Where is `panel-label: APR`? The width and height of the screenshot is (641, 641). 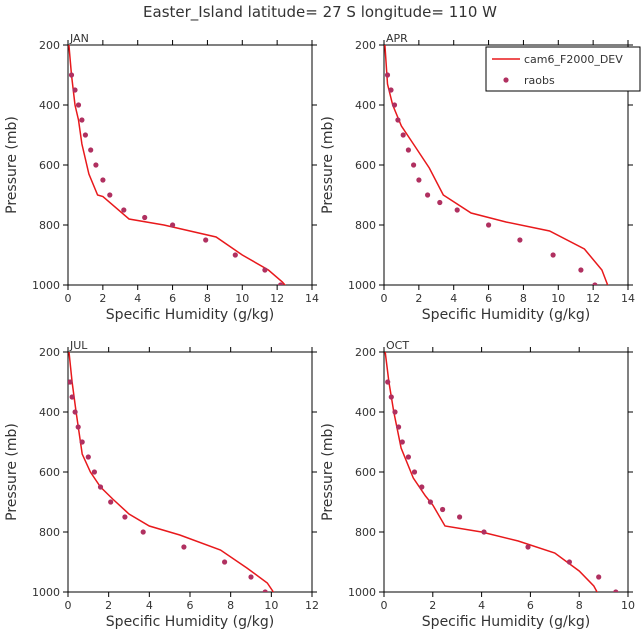 panel-label: APR is located at coordinates (397, 38).